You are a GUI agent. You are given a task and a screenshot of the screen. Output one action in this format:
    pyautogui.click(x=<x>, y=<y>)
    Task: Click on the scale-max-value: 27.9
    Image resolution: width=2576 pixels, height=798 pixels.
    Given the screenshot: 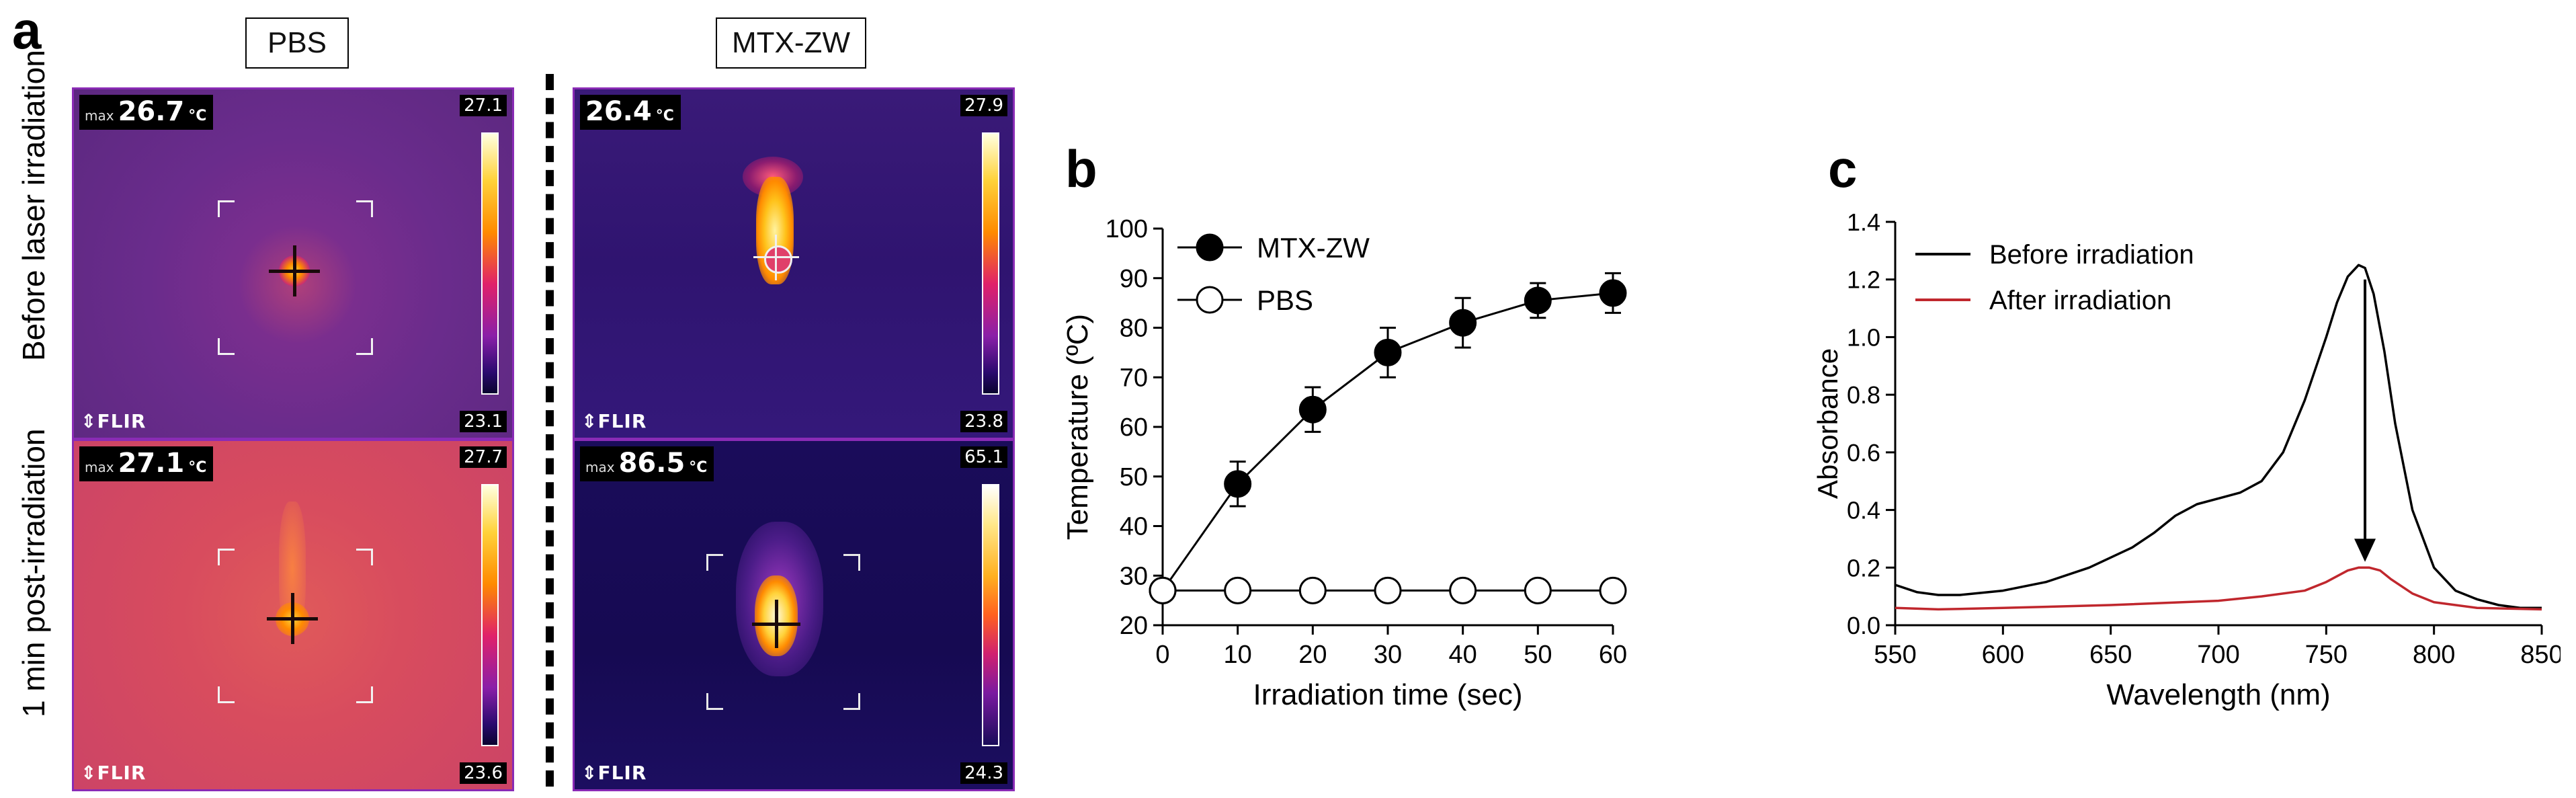 What is the action you would take?
    pyautogui.click(x=984, y=105)
    